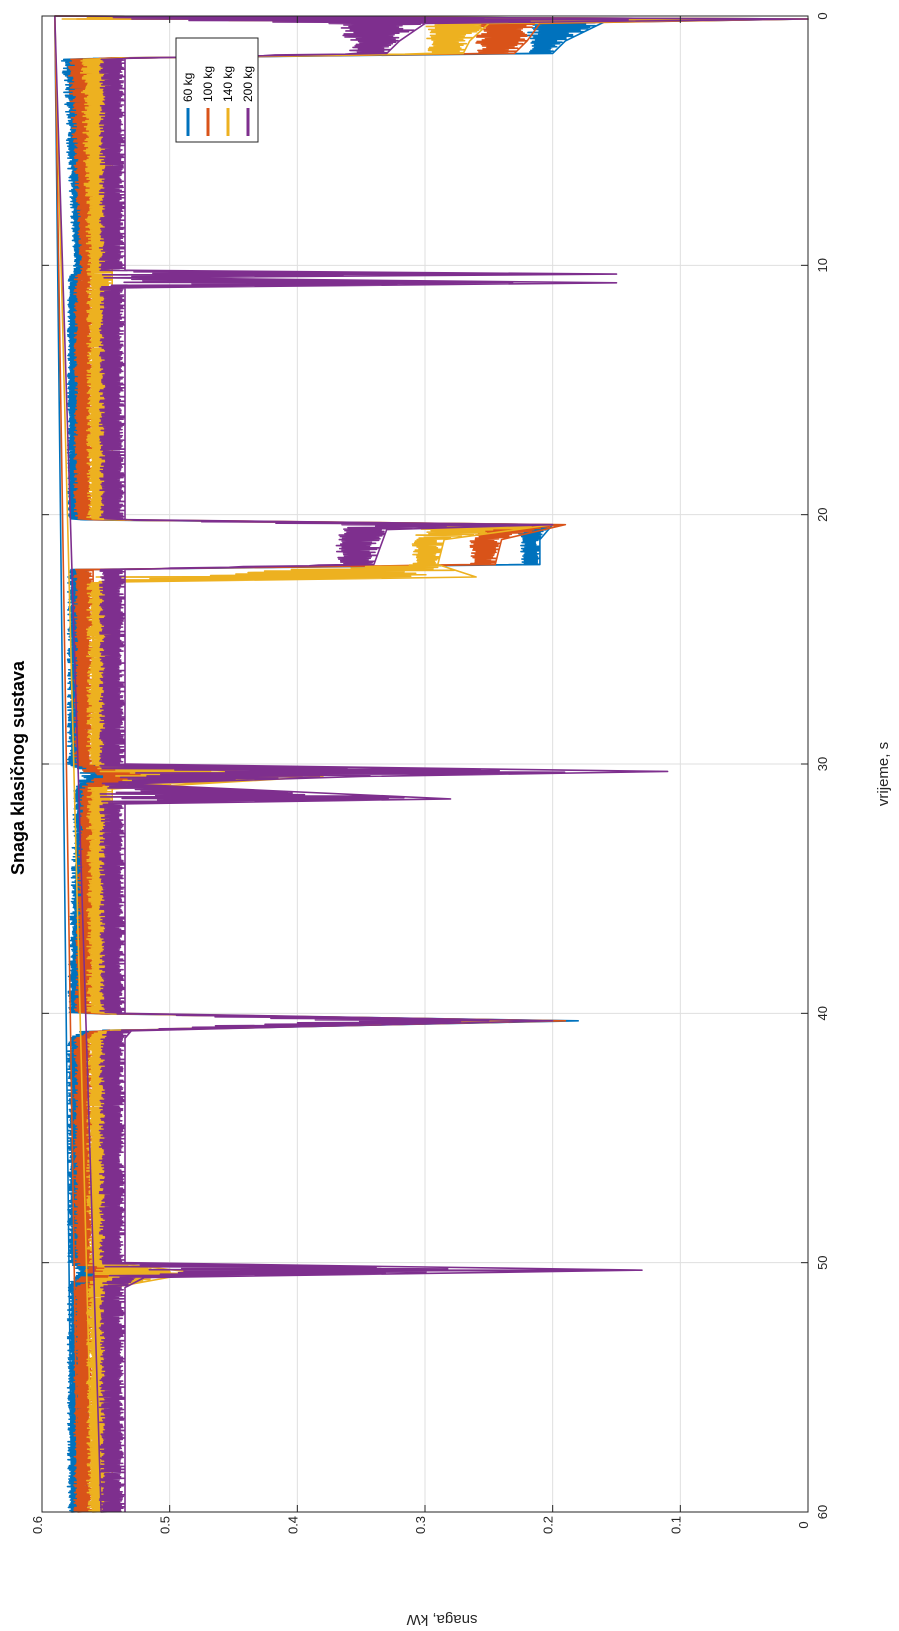 This screenshot has height=1631, width=899. I want to click on power-tick-label-2: 0.2, so click(548, 1525).